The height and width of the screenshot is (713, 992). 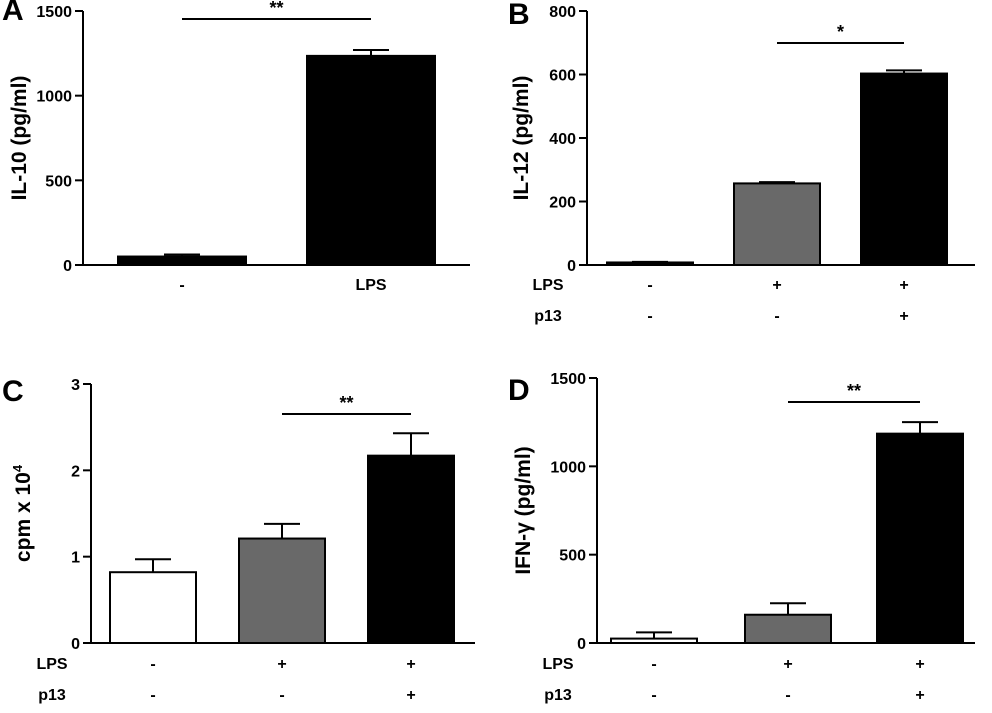 What do you see at coordinates (75, 471) in the screenshot?
I see `y-tick-label: 2` at bounding box center [75, 471].